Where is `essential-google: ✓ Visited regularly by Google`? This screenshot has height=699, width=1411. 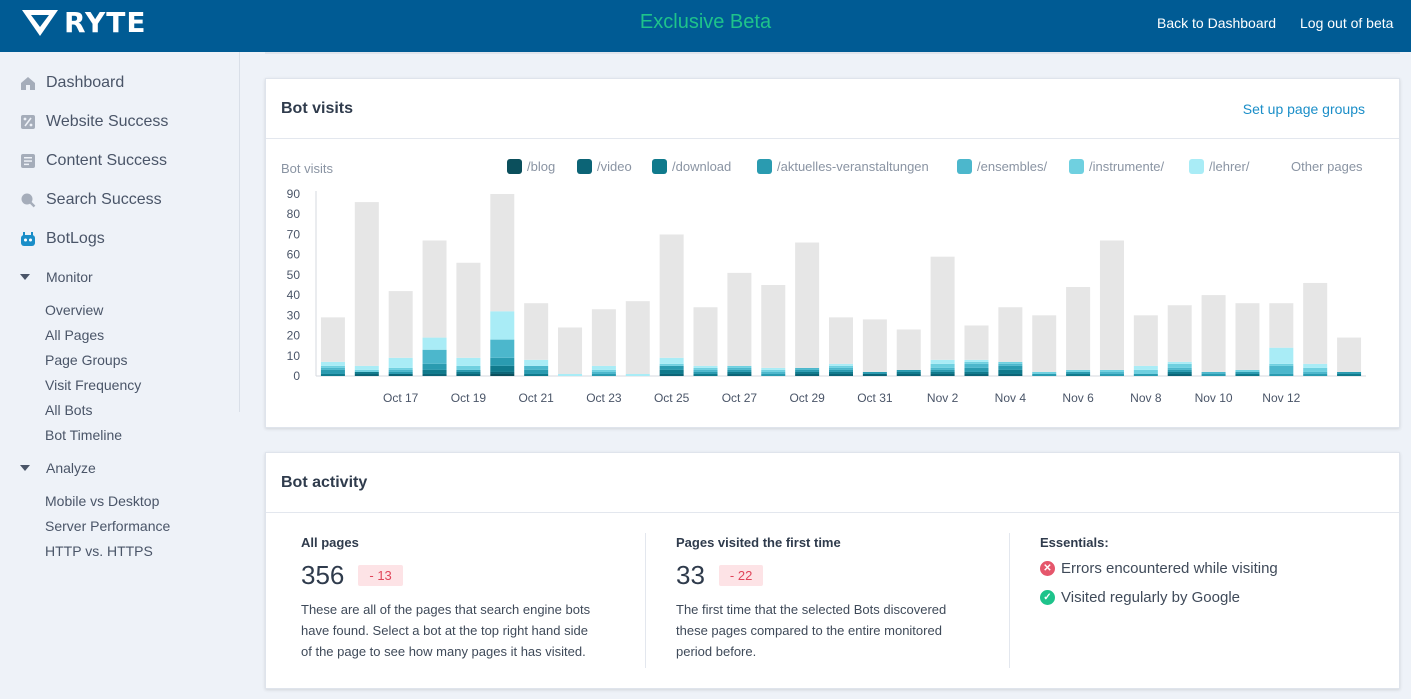 essential-google: ✓ Visited regularly by Google is located at coordinates (1205, 597).